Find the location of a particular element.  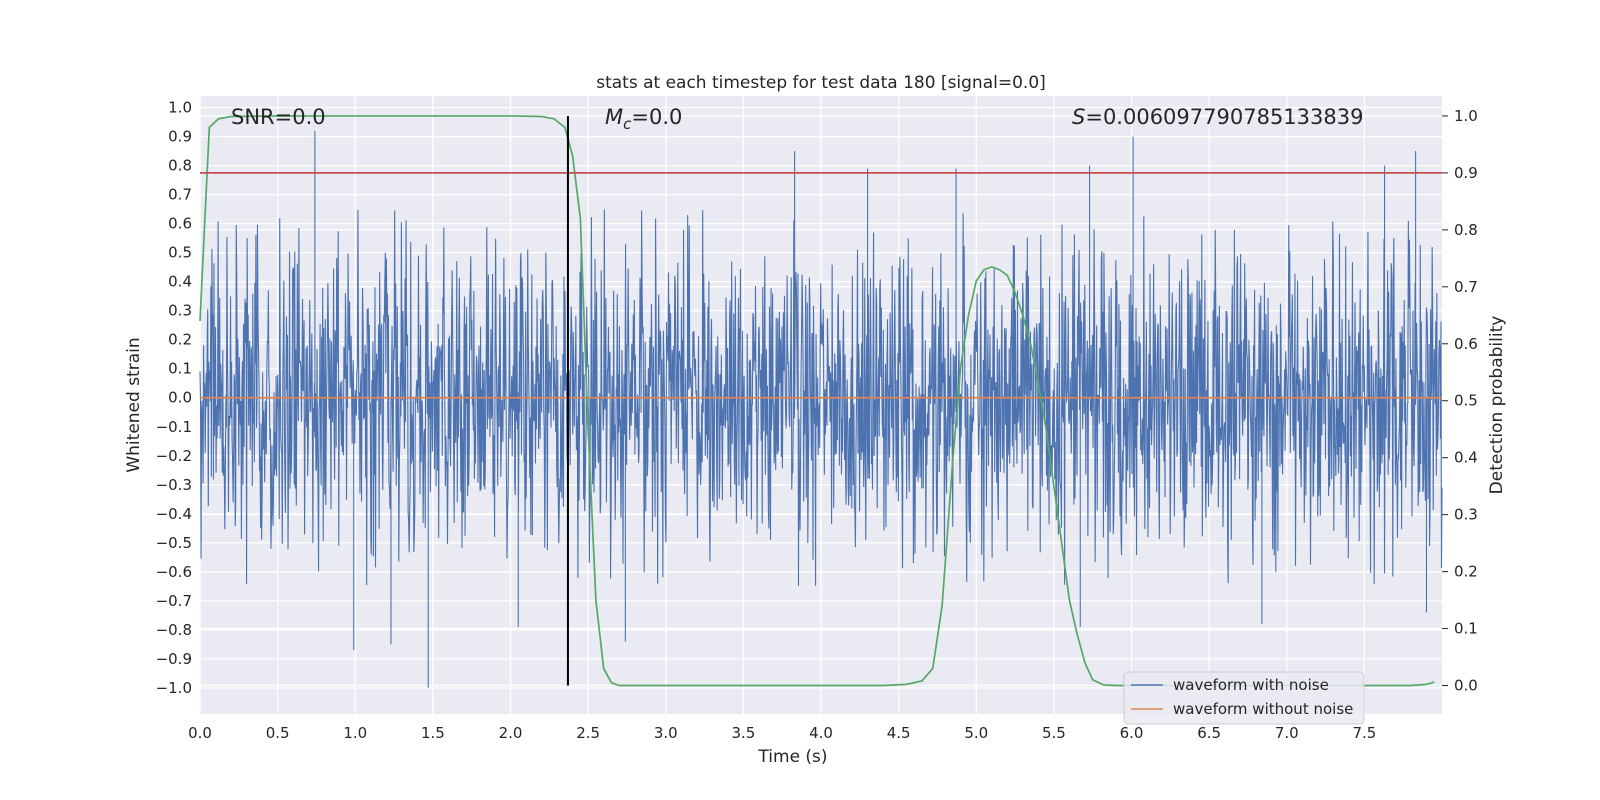

y-tick-label: 0.8 is located at coordinates (180, 166).